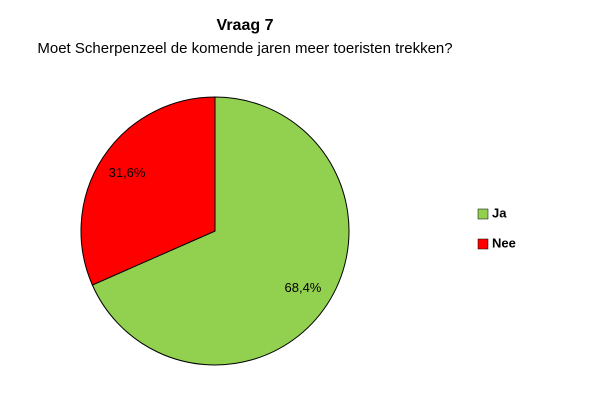 The image size is (594, 400). What do you see at coordinates (127, 172) in the screenshot?
I see `data-label: 31,6%` at bounding box center [127, 172].